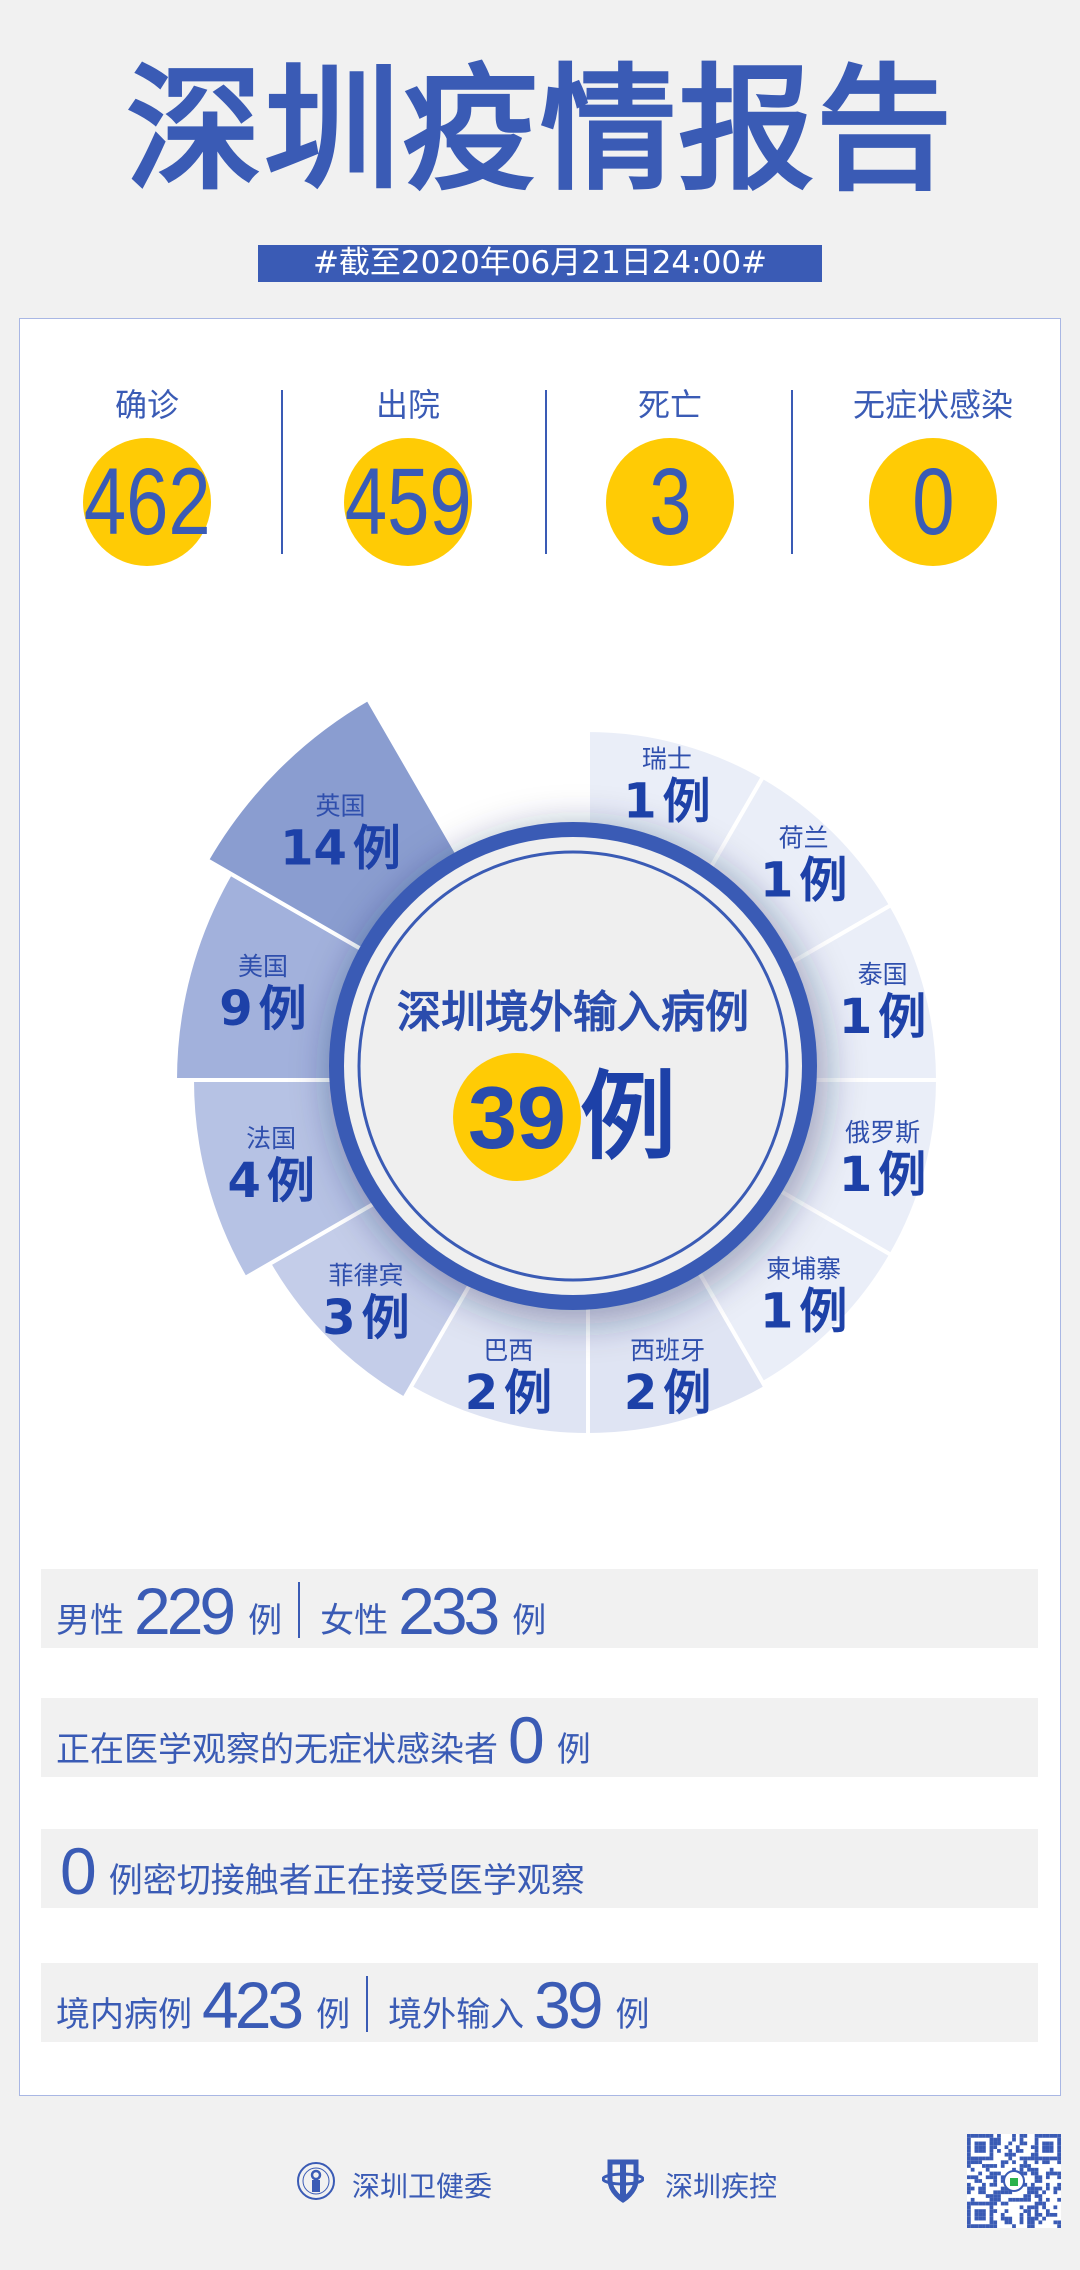 The image size is (1080, 2270). I want to click on summary-row: 境内病例 423 例境外输入 39 例, so click(539, 2002).